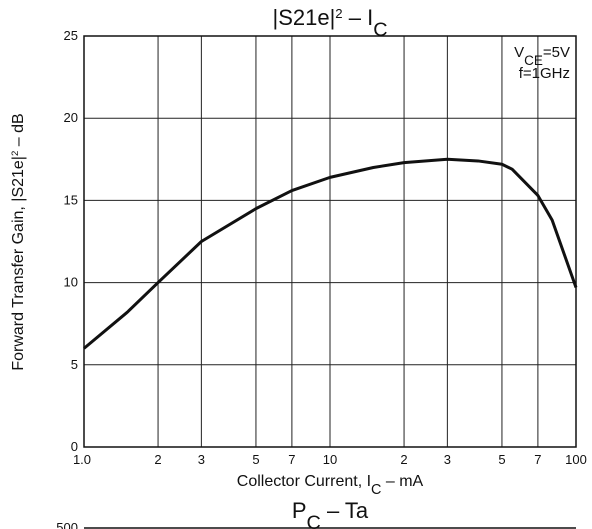  What do you see at coordinates (18, 131) in the screenshot?
I see `text-part: – dB` at bounding box center [18, 131].